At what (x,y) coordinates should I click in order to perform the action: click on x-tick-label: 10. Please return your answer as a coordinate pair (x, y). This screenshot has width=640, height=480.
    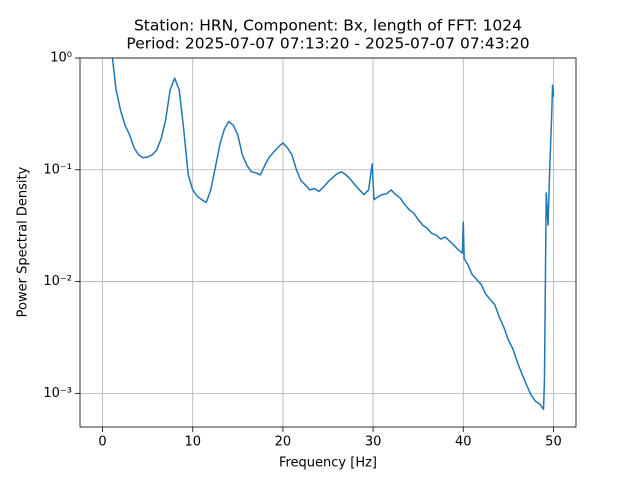
    Looking at the image, I should click on (192, 442).